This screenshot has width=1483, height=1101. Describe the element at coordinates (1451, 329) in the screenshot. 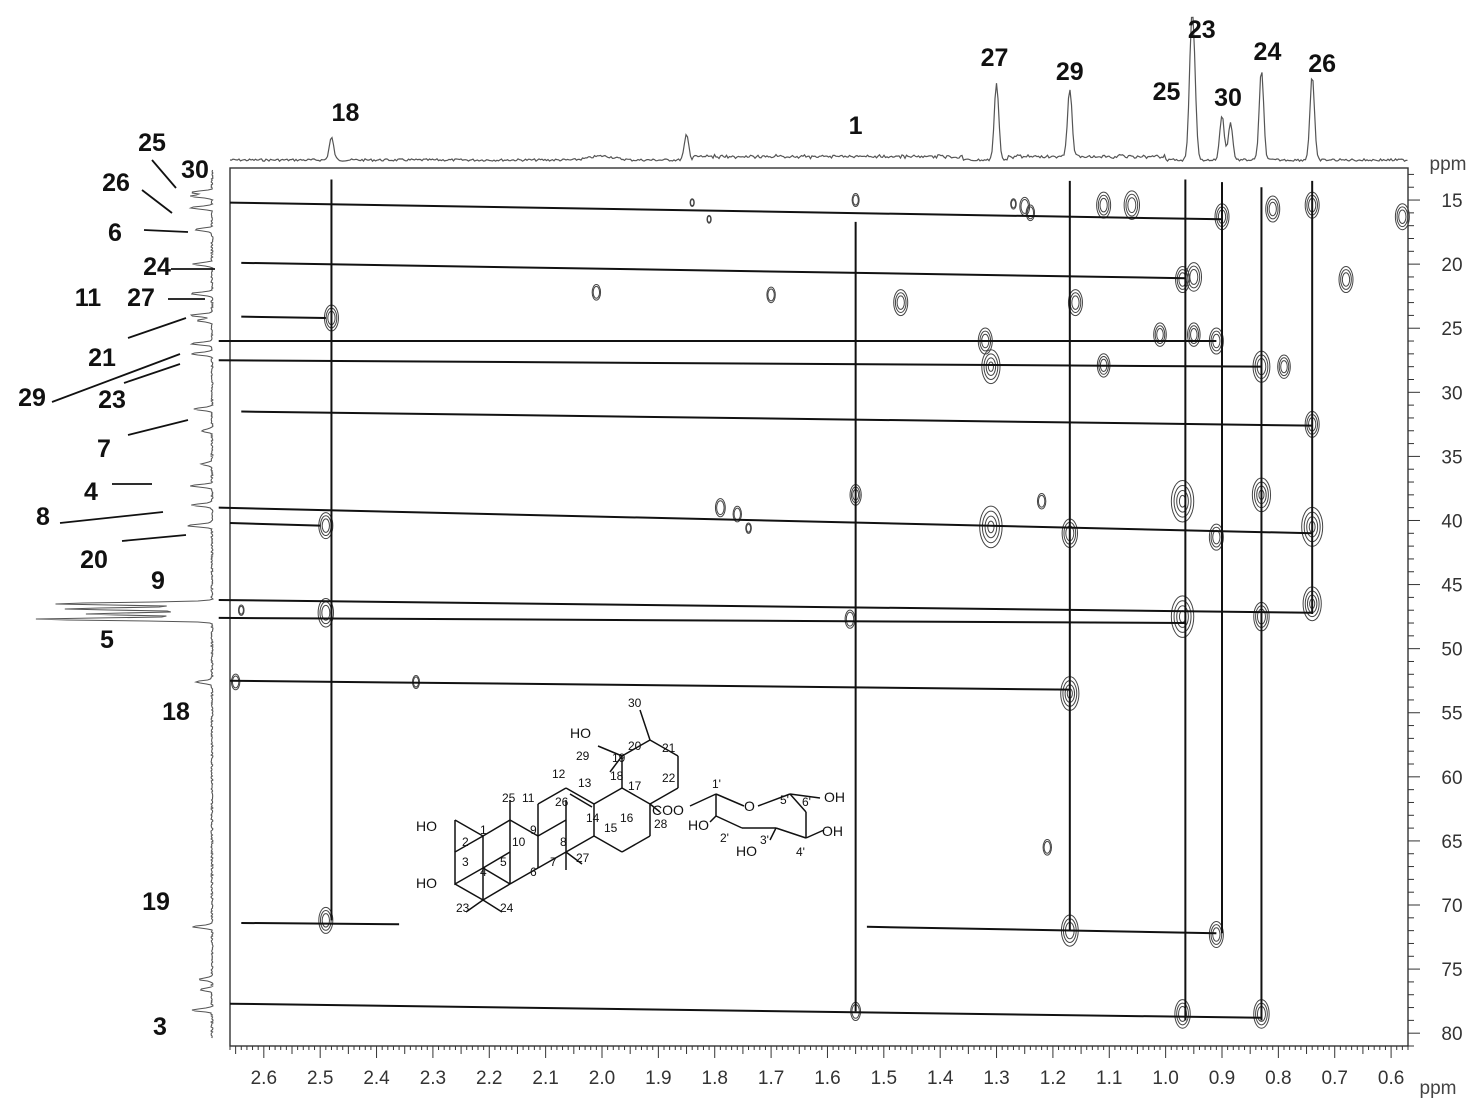

I see `y-tick-label: 25` at that location.